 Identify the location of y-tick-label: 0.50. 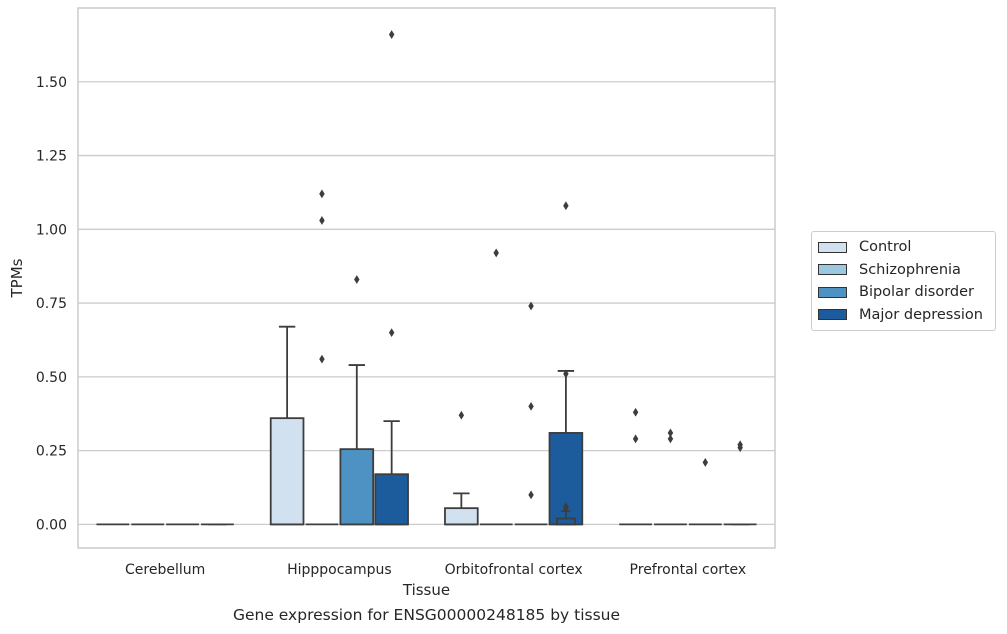
(51, 378).